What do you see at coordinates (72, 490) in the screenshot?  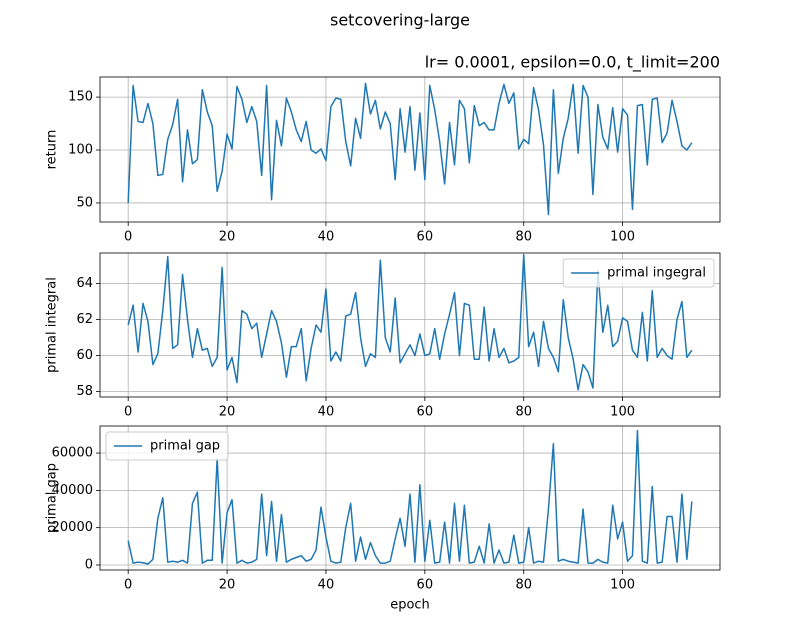 I see `y-tick-label: 40000` at bounding box center [72, 490].